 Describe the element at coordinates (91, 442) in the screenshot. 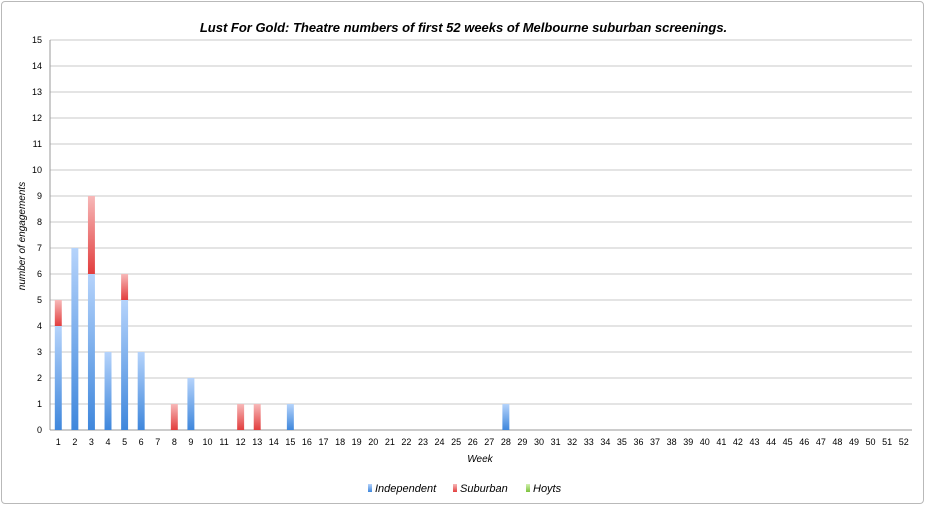

I see `x-tick-label: 3` at that location.